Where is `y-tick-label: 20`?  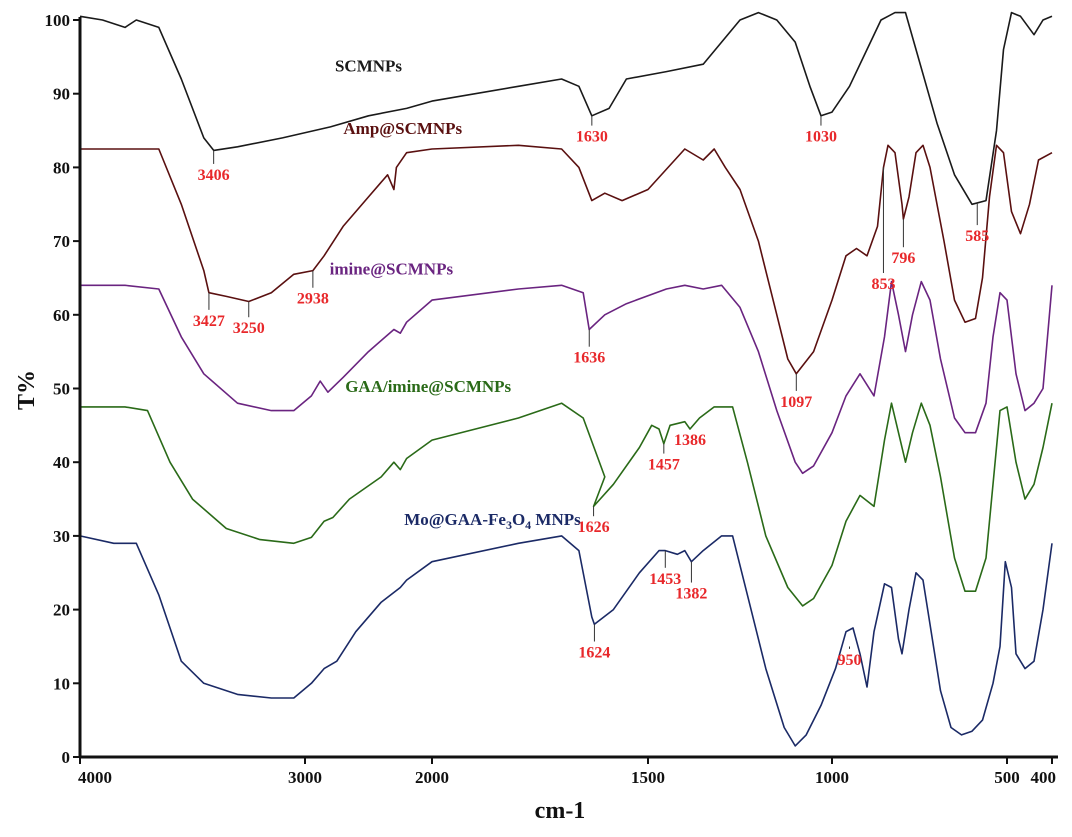
y-tick-label: 20 is located at coordinates (61, 610).